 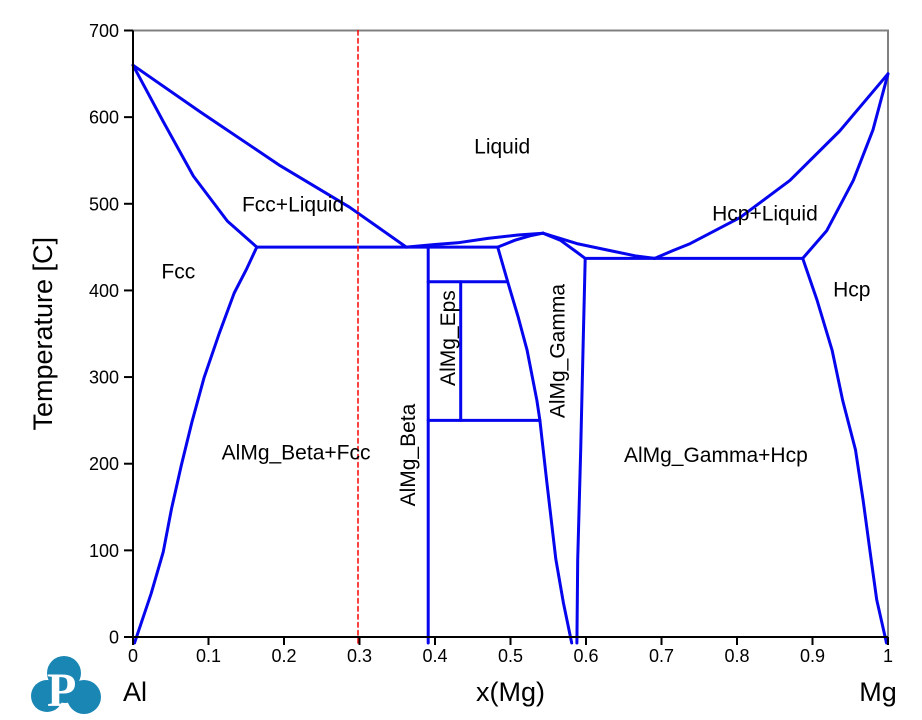 I want to click on x-axis-tick-label: 0.9, so click(x=812, y=656).